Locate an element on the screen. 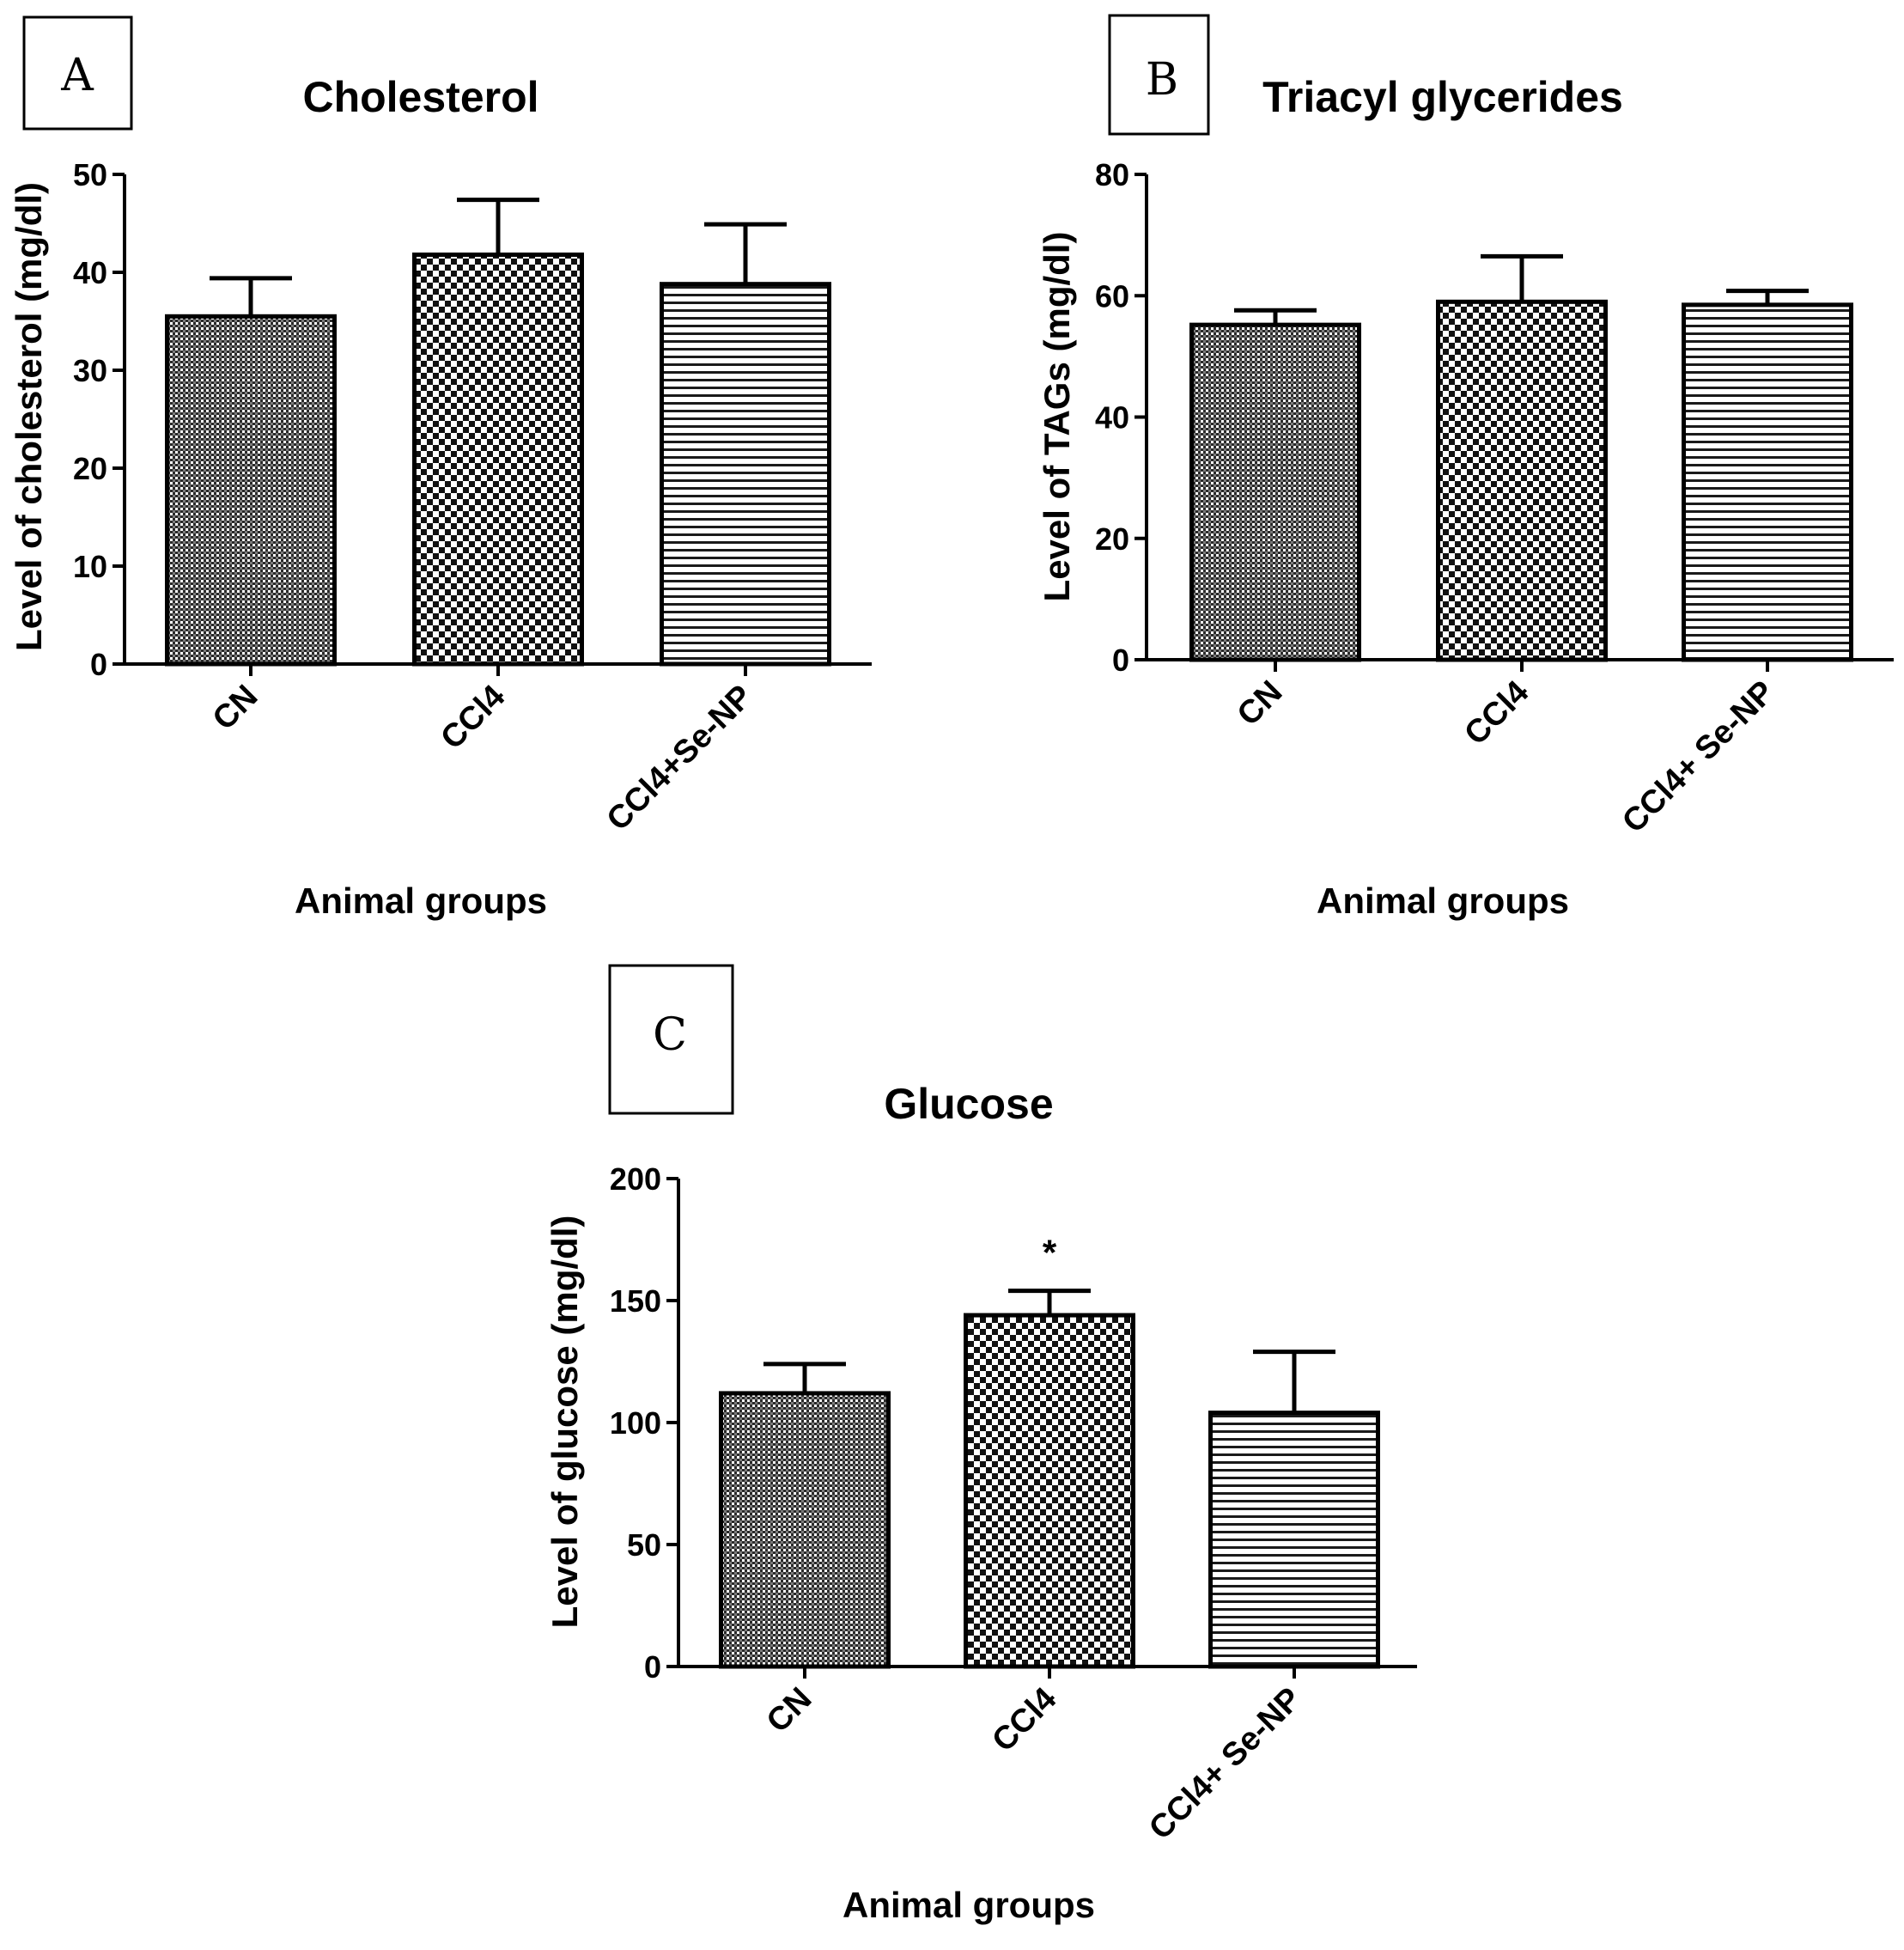  panel-a-letter-box is located at coordinates (77, 73).